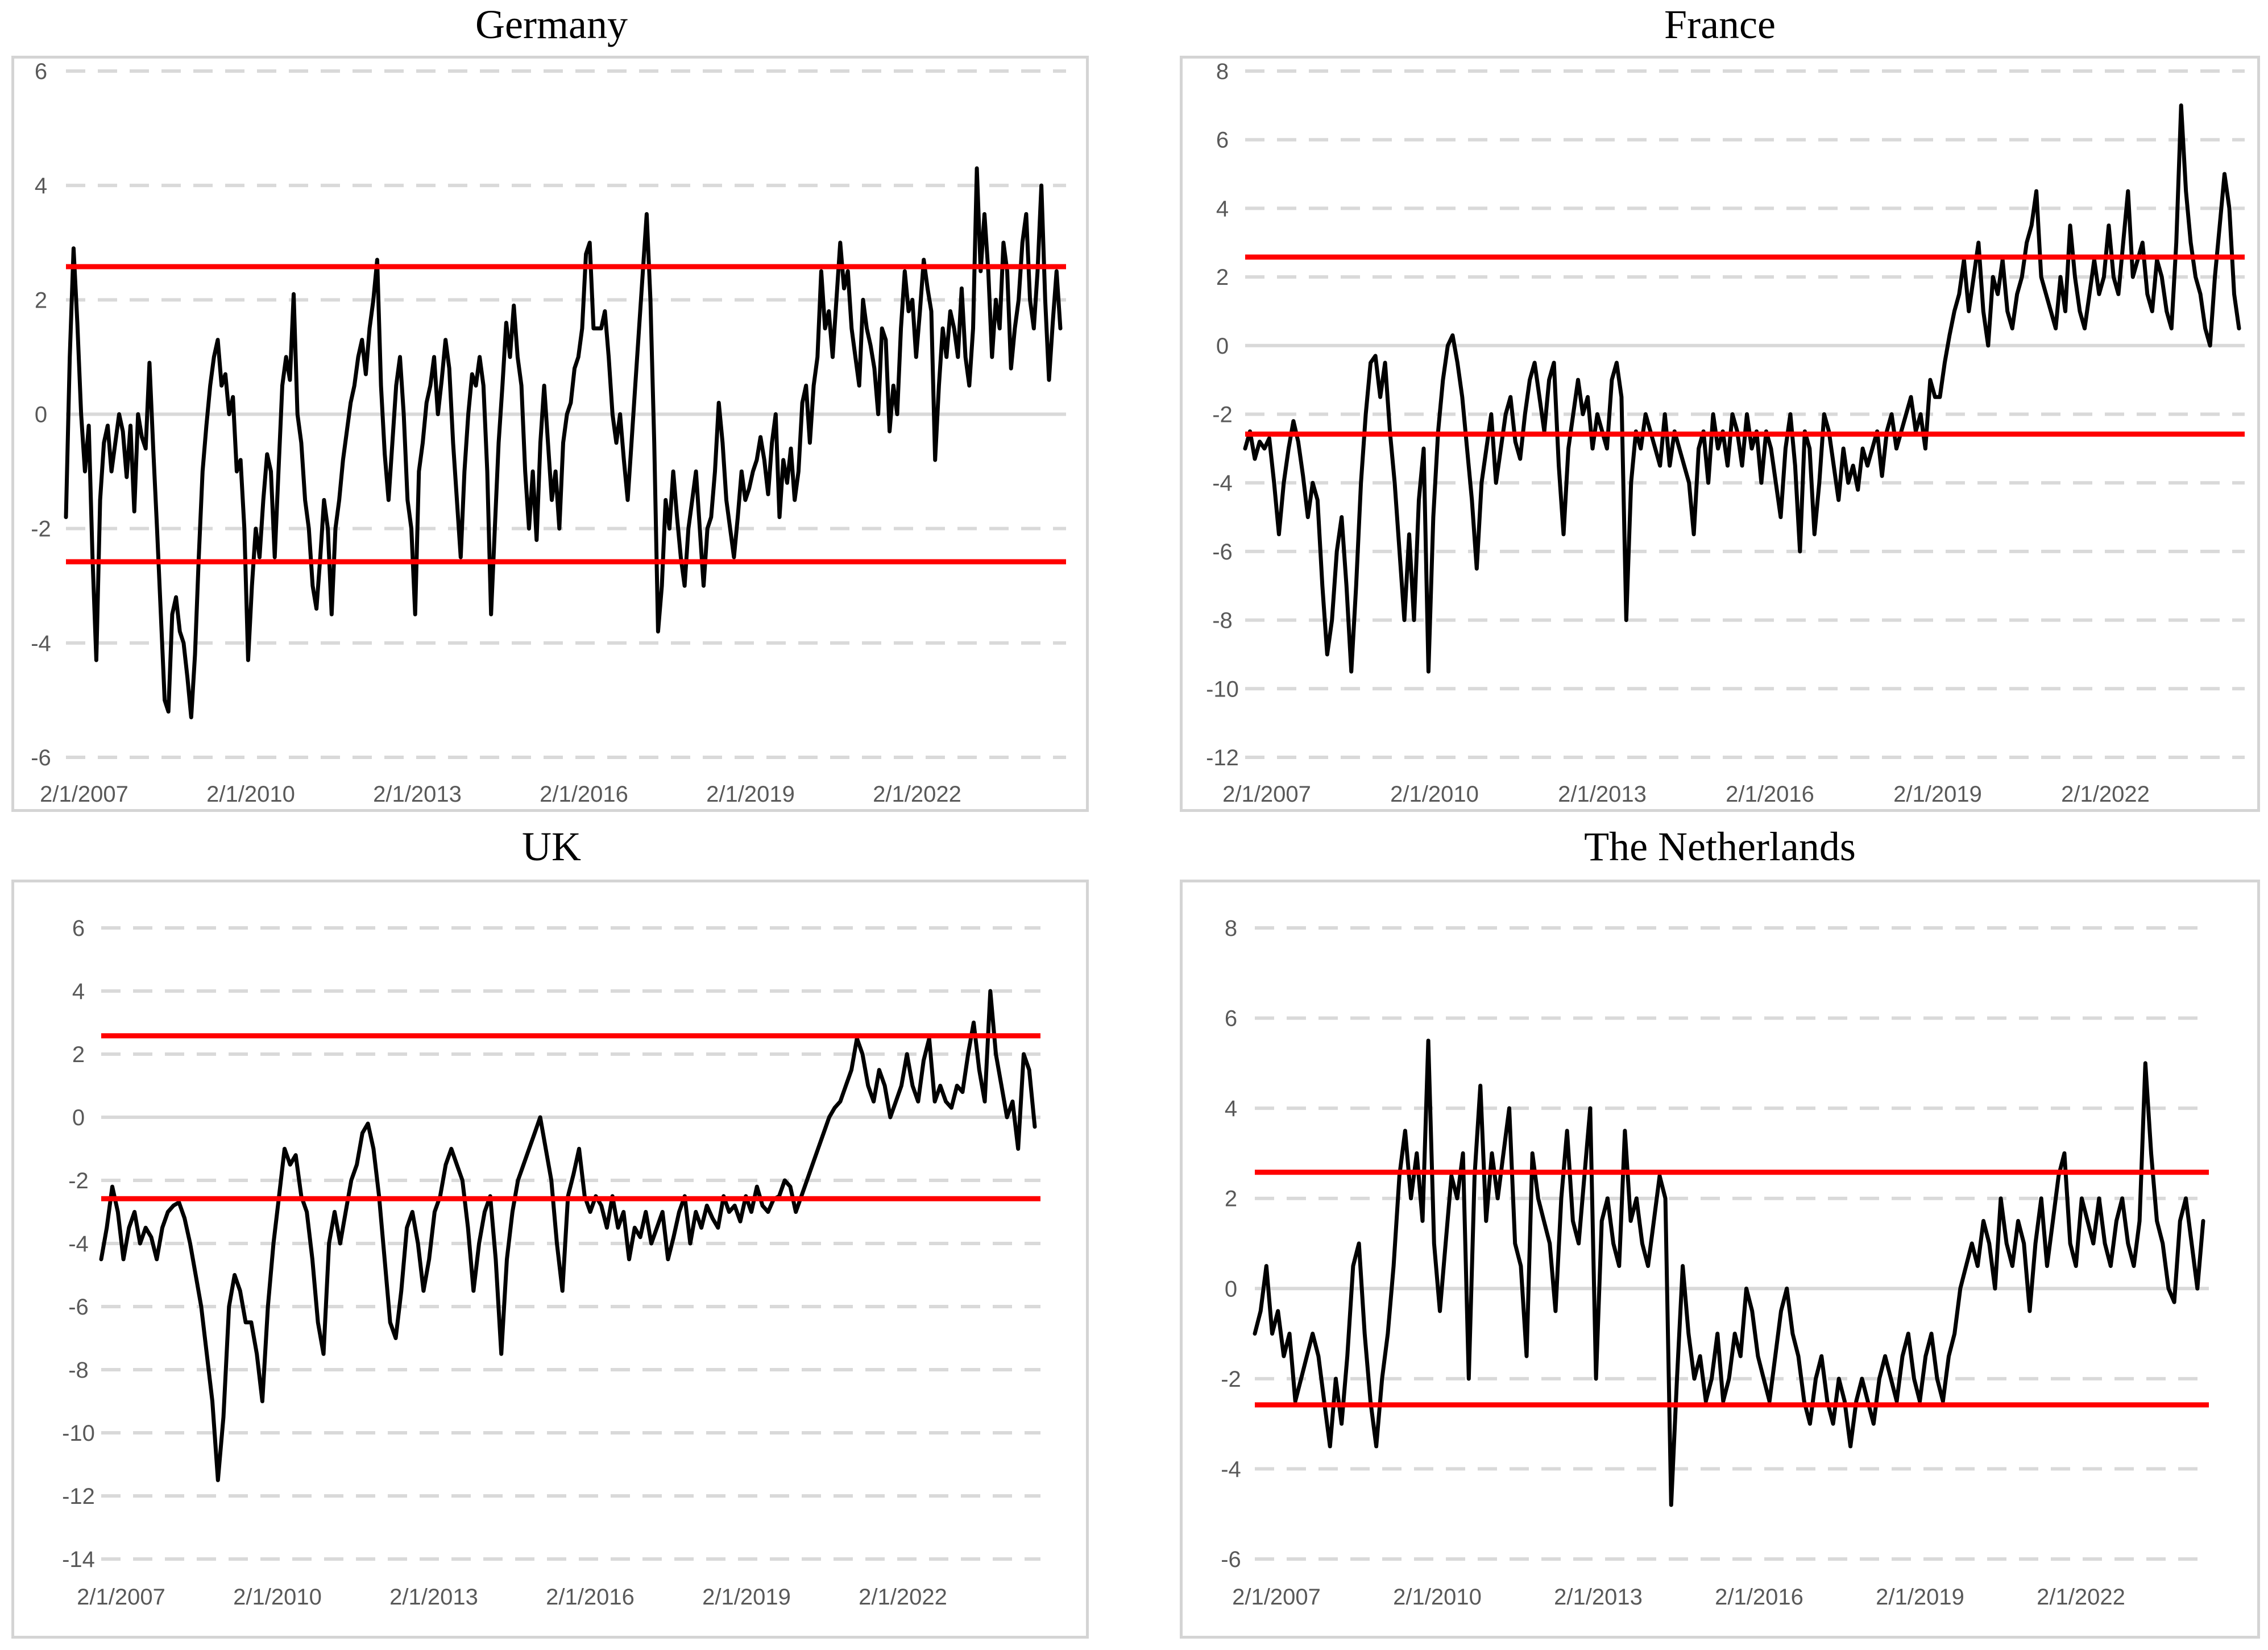  What do you see at coordinates (551, 24) in the screenshot?
I see `chart-title-germany: Germany` at bounding box center [551, 24].